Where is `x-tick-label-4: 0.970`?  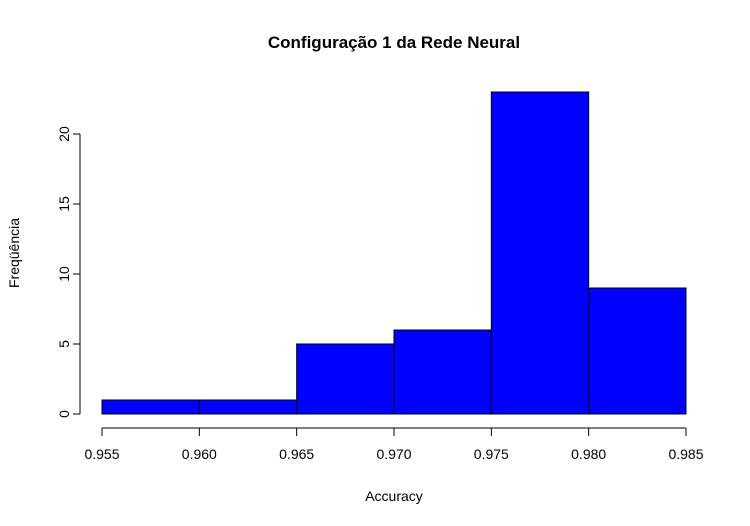
x-tick-label-4: 0.970 is located at coordinates (393, 454).